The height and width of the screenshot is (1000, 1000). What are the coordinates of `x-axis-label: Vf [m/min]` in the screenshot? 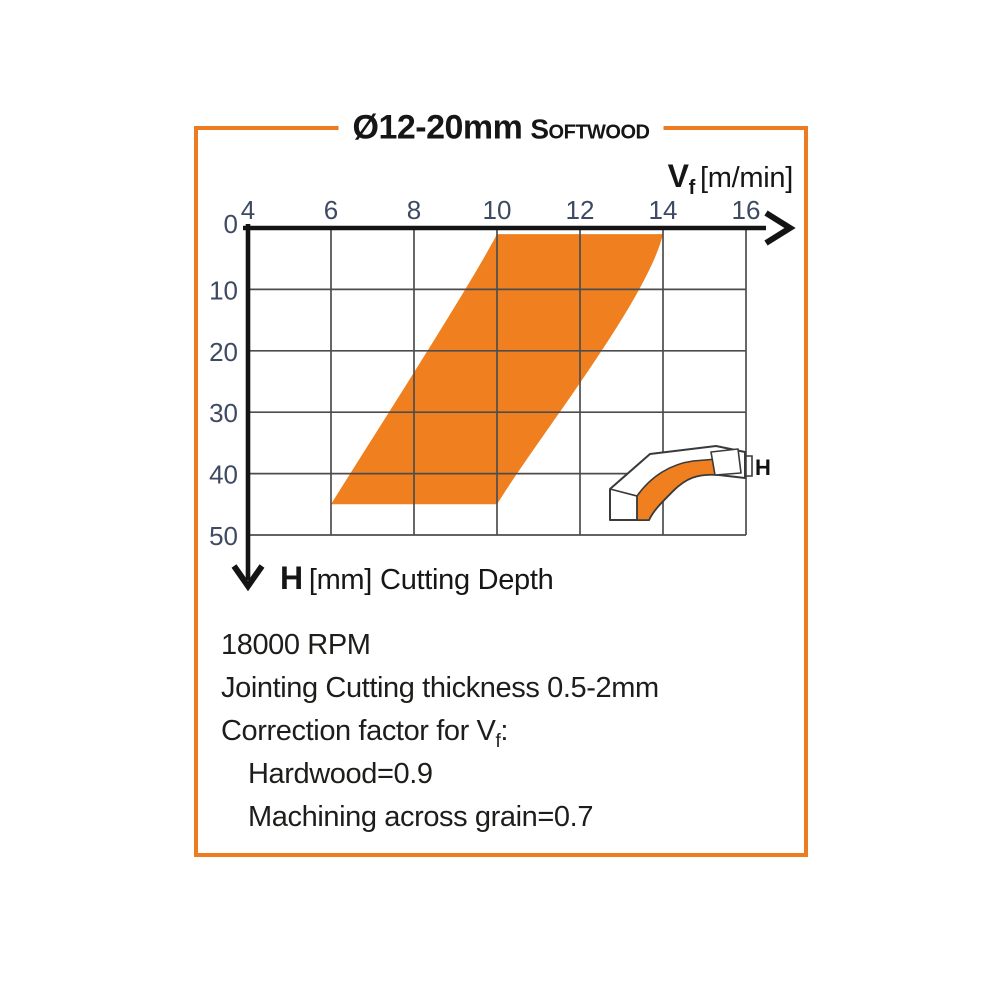 It's located at (730, 178).